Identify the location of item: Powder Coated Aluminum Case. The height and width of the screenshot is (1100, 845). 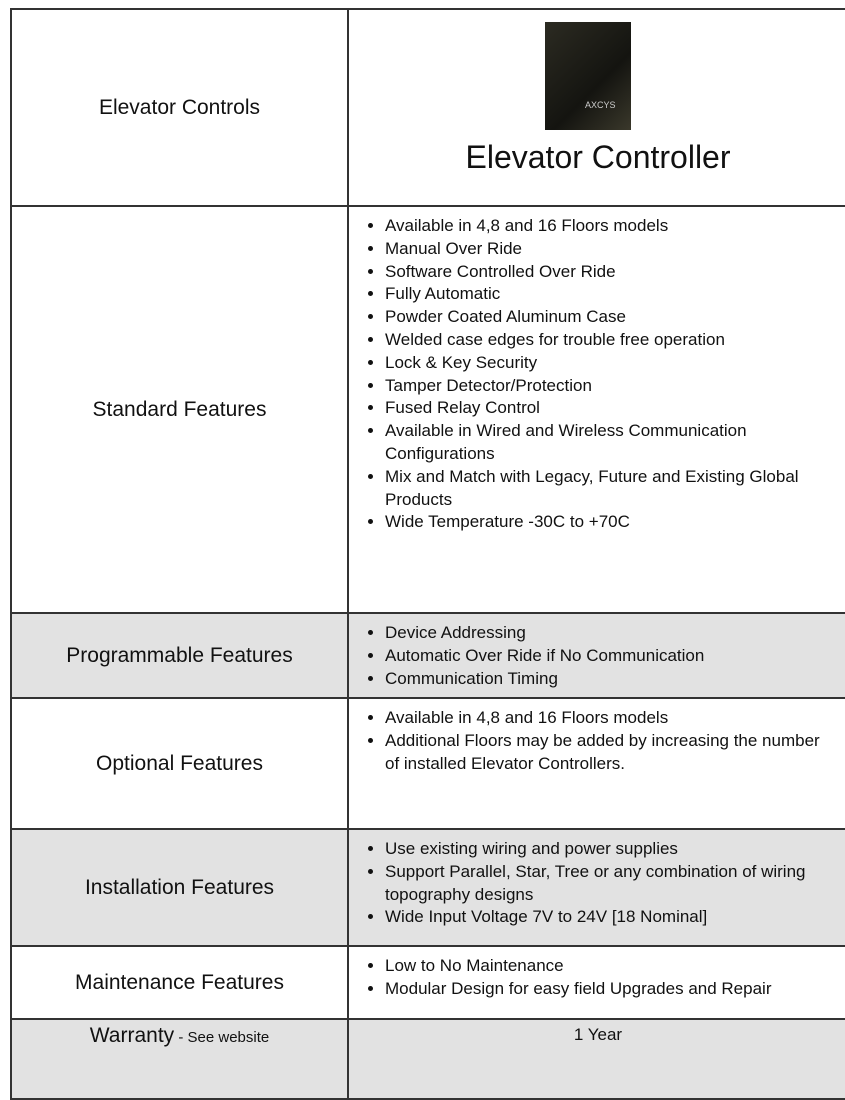
(605, 317).